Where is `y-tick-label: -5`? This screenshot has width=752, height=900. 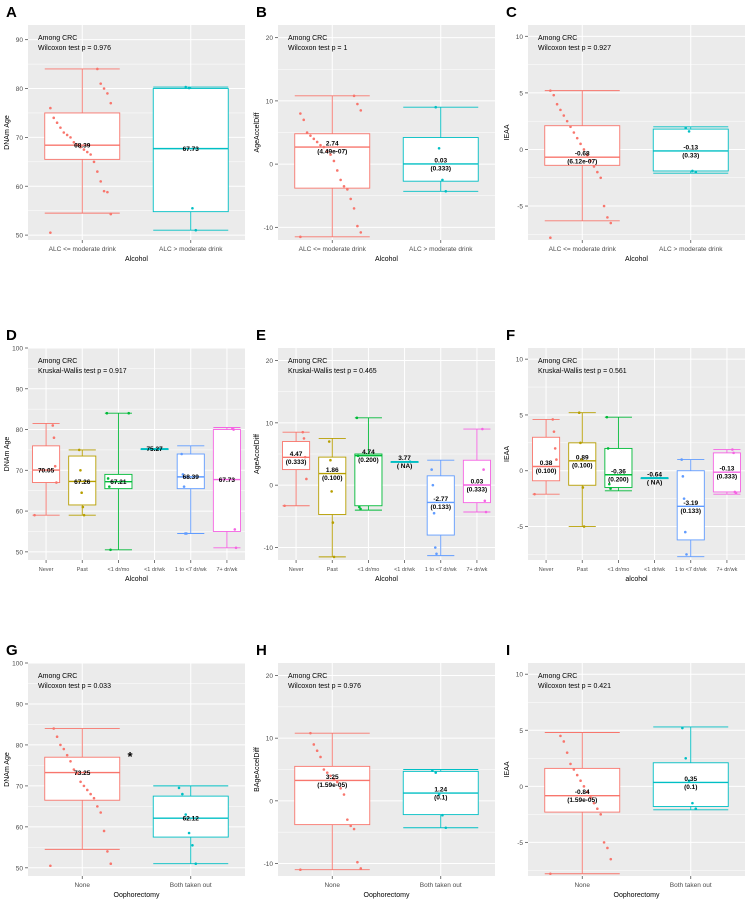
y-tick-label: -5 is located at coordinates (520, 207).